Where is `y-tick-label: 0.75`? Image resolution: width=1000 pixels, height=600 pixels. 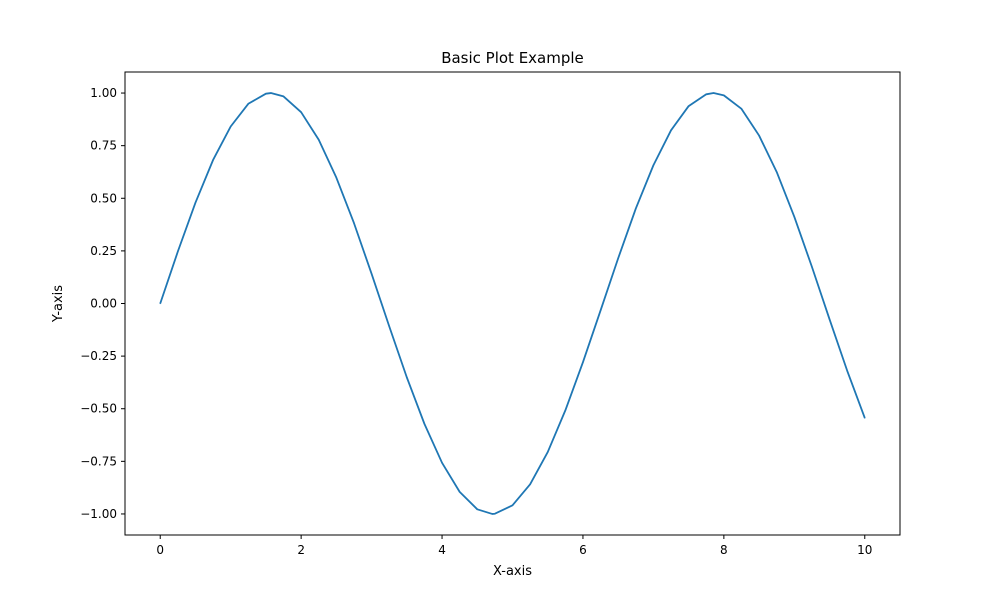
y-tick-label: 0.75 is located at coordinates (103, 146).